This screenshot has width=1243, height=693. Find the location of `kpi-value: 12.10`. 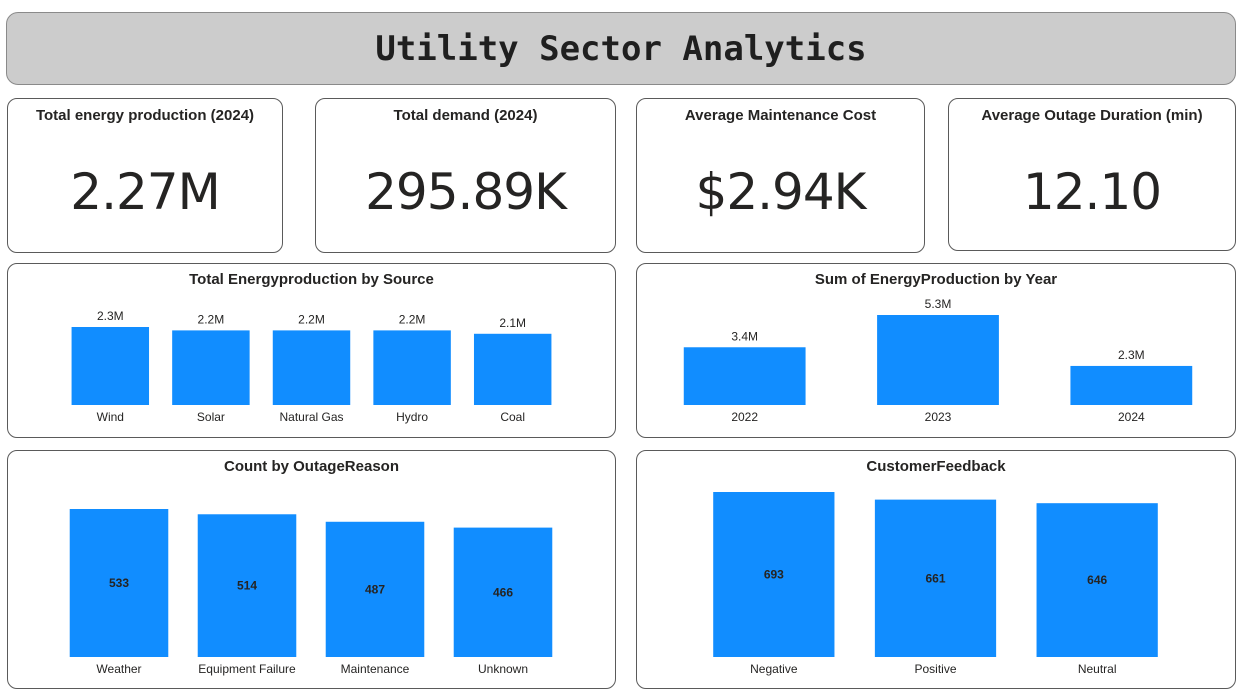

kpi-value: 12.10 is located at coordinates (1092, 192).